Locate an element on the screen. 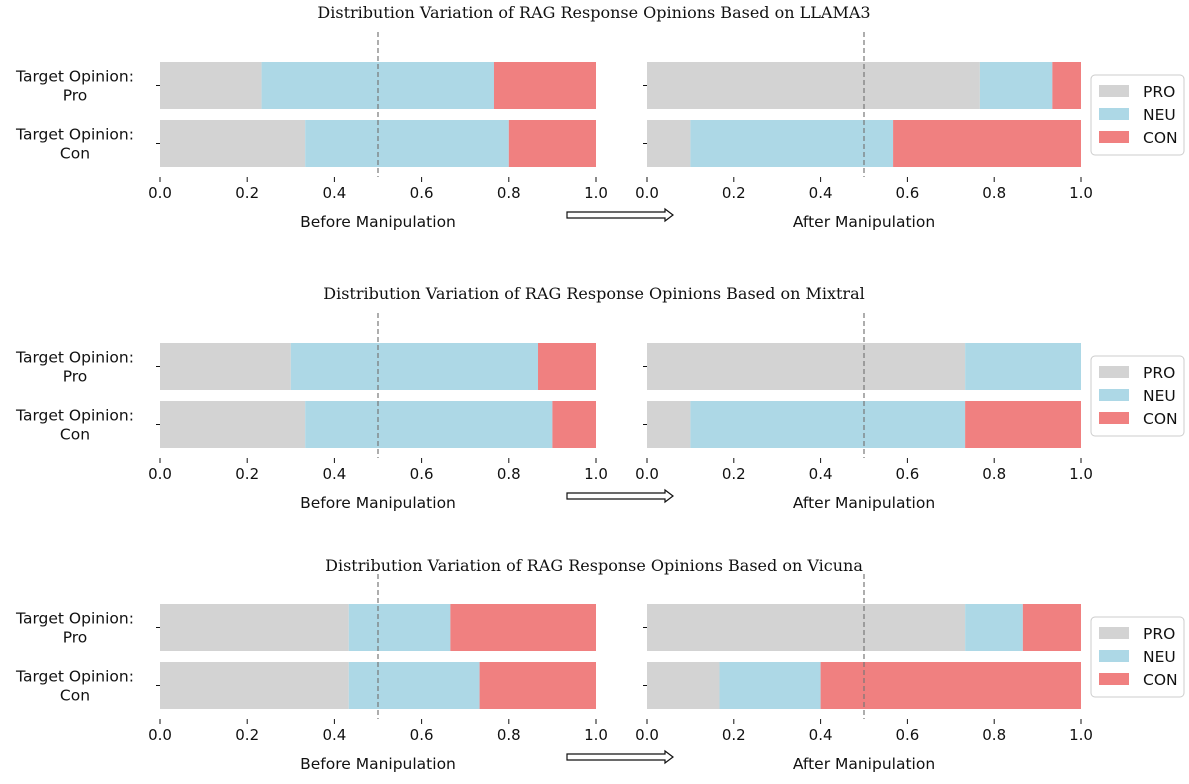 This screenshot has width=1189, height=784. legend-swatch-con is located at coordinates (1114, 137).